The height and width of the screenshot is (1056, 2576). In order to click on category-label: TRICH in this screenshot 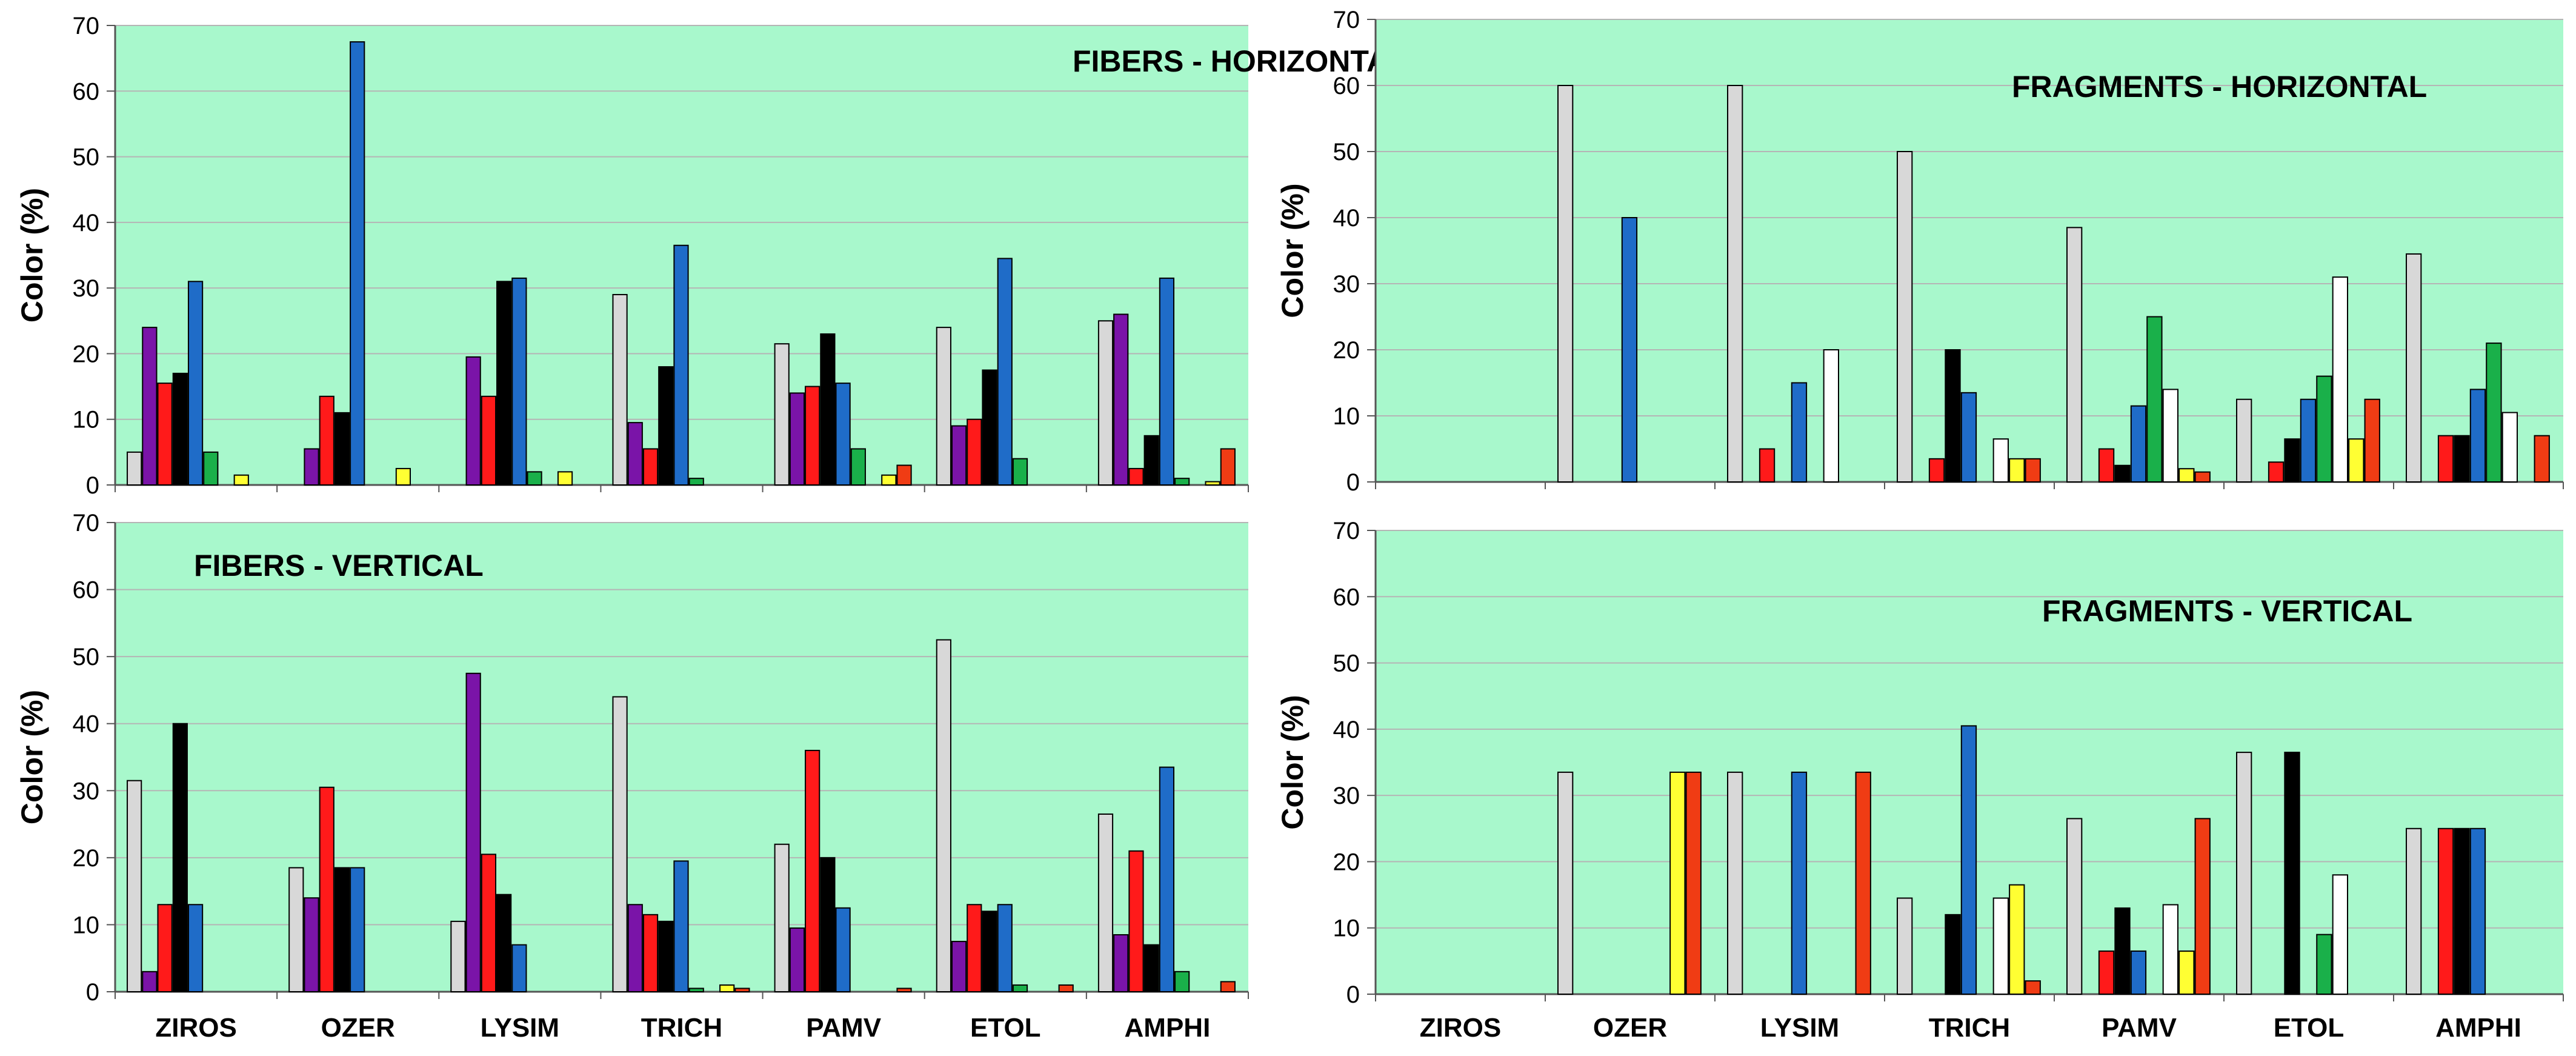, I will do `click(681, 1028)`.